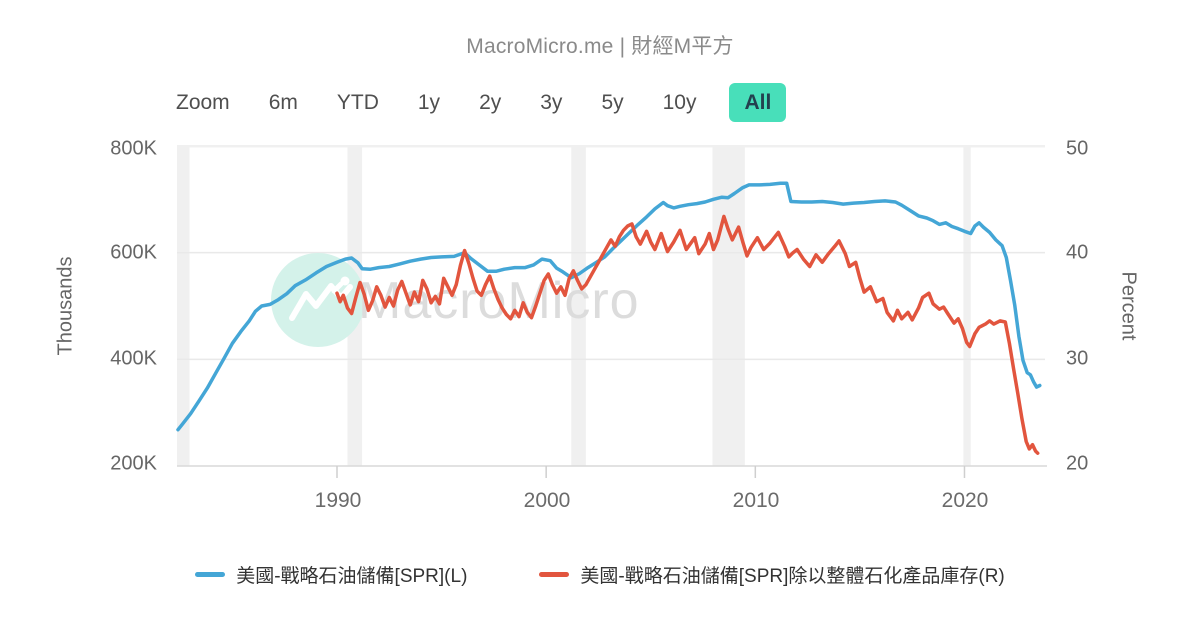 This screenshot has width=1200, height=630. I want to click on right-tick-30: 30, so click(1077, 358).